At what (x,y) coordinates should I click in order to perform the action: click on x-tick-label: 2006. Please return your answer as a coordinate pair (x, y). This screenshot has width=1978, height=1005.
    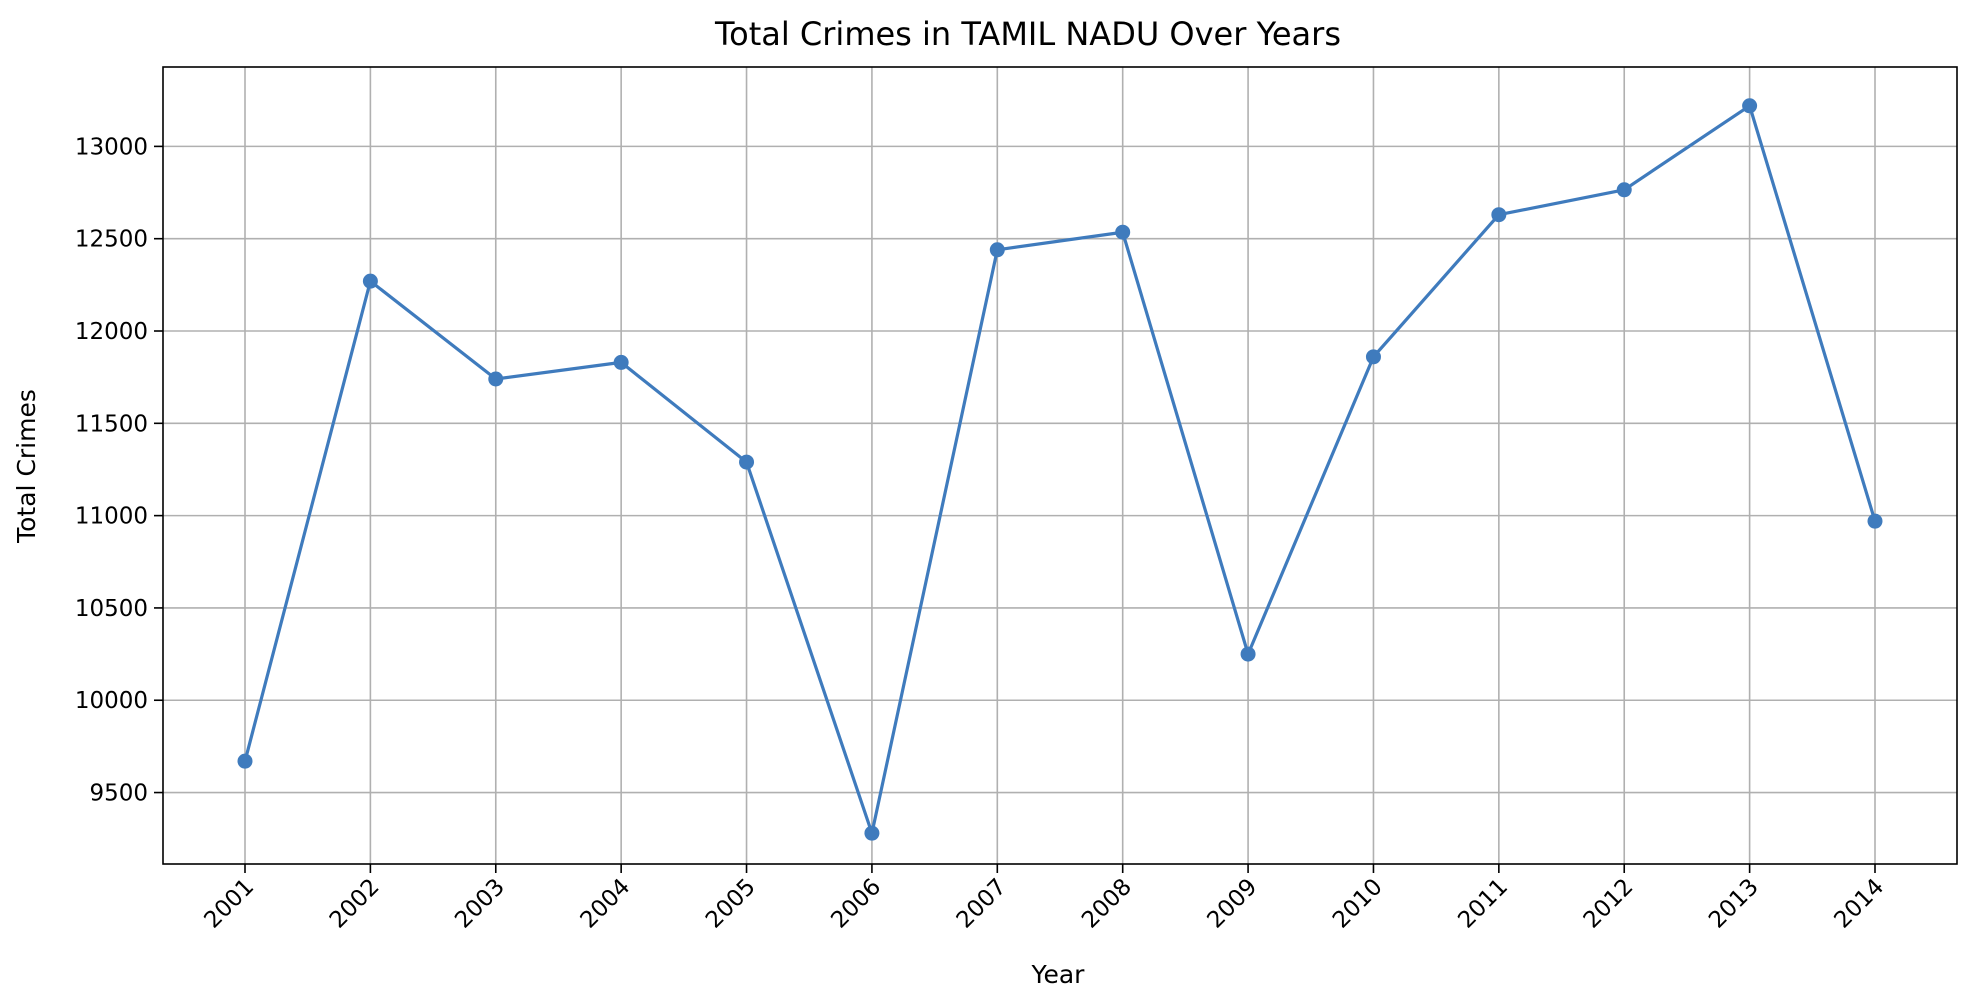
    Looking at the image, I should click on (856, 904).